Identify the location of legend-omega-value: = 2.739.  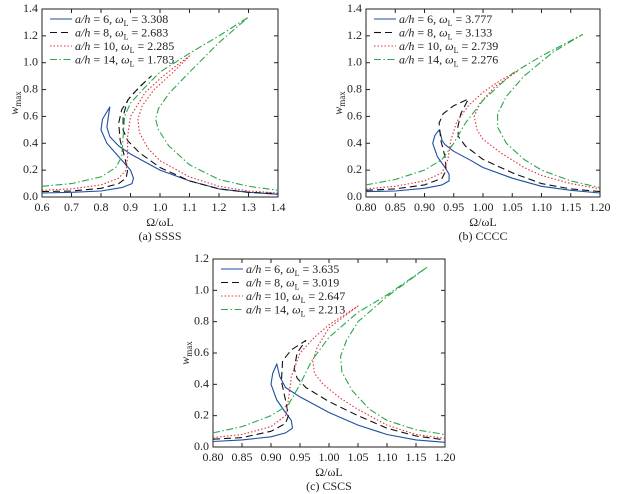
(479, 46).